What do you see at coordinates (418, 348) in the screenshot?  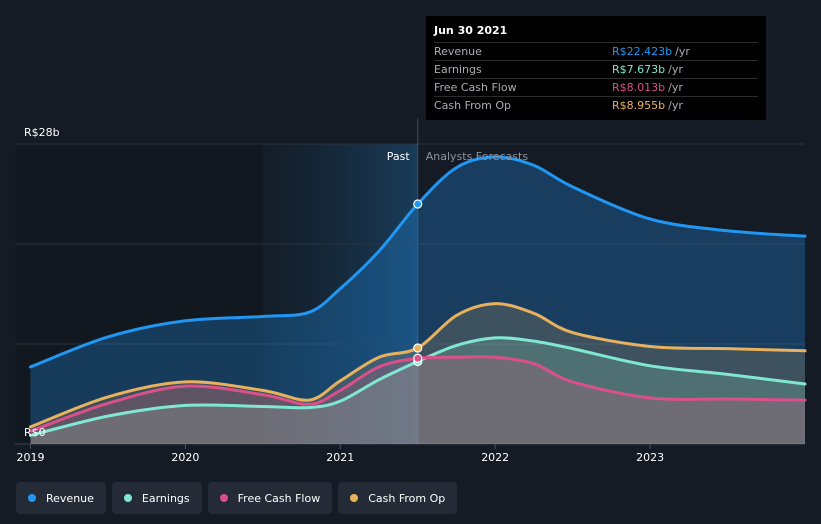 I see `marker-cash-from-op` at bounding box center [418, 348].